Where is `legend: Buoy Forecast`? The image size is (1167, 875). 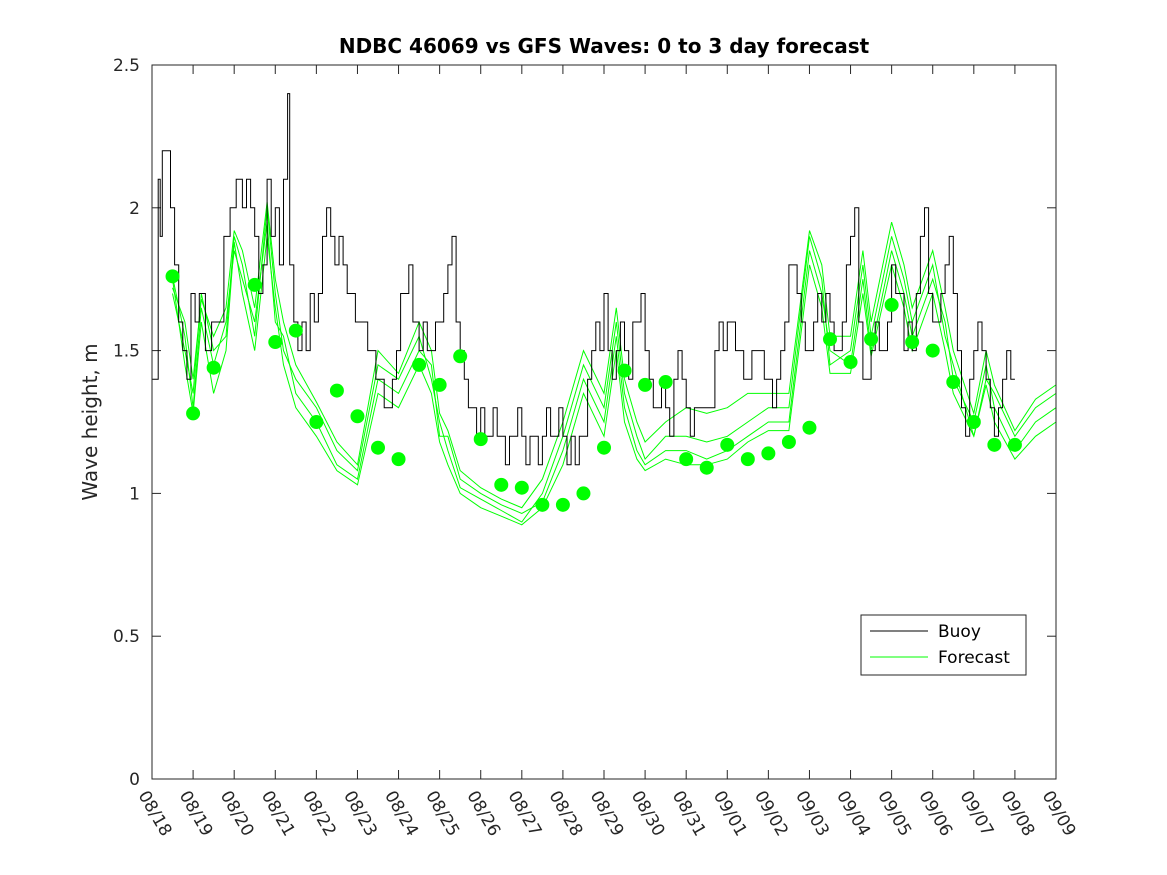 legend: Buoy Forecast is located at coordinates (943, 645).